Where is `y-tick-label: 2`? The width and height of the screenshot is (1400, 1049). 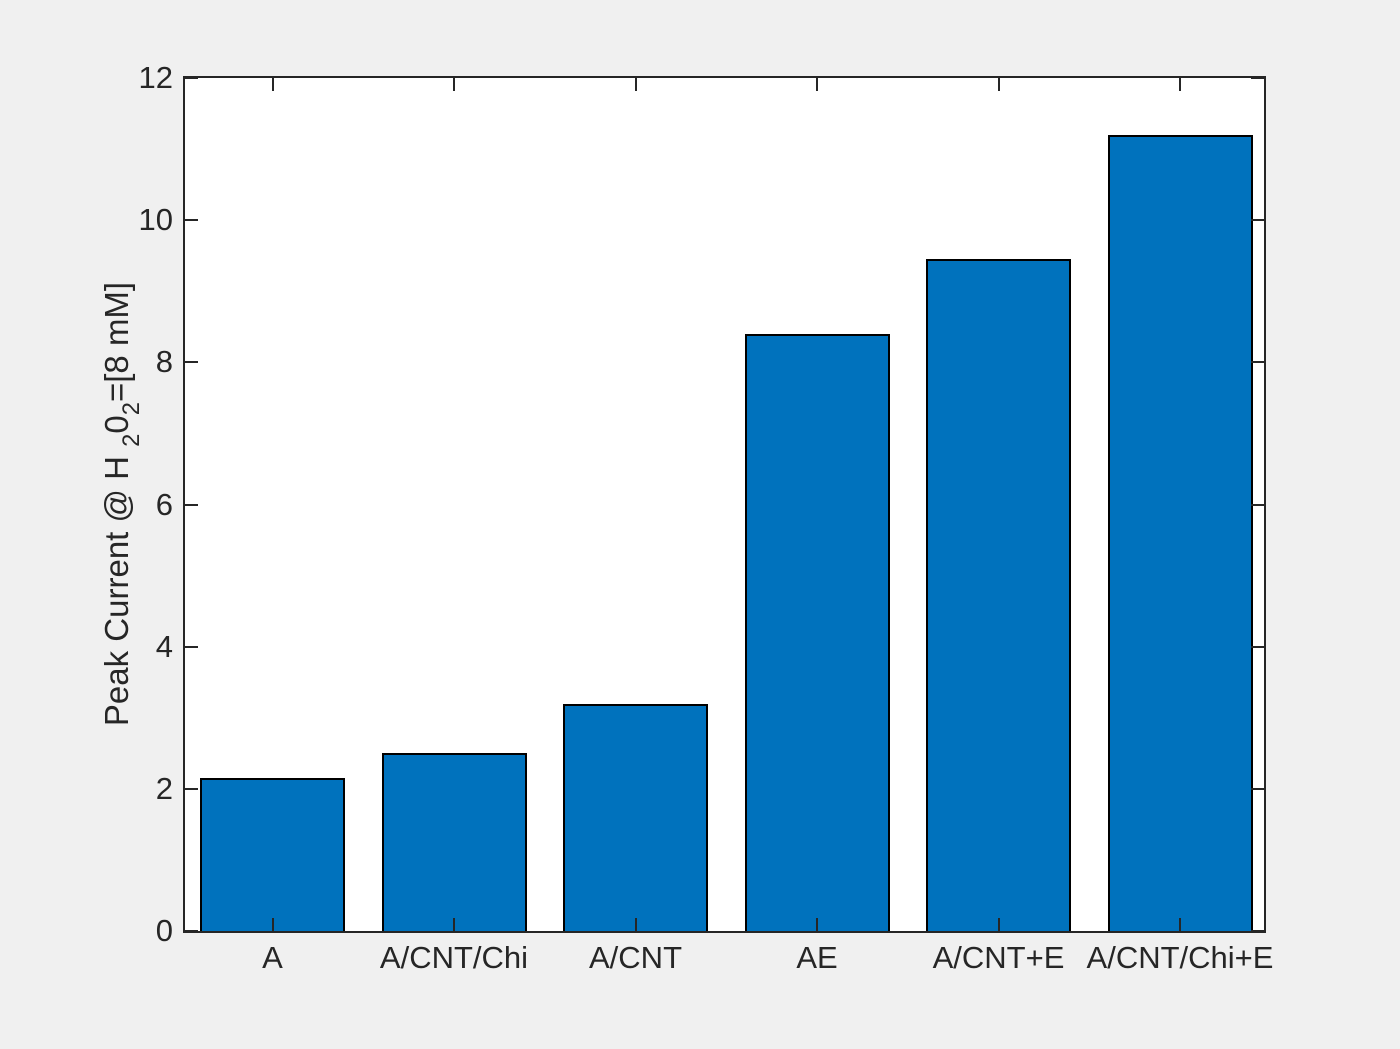
y-tick-label: 2 is located at coordinates (164, 788).